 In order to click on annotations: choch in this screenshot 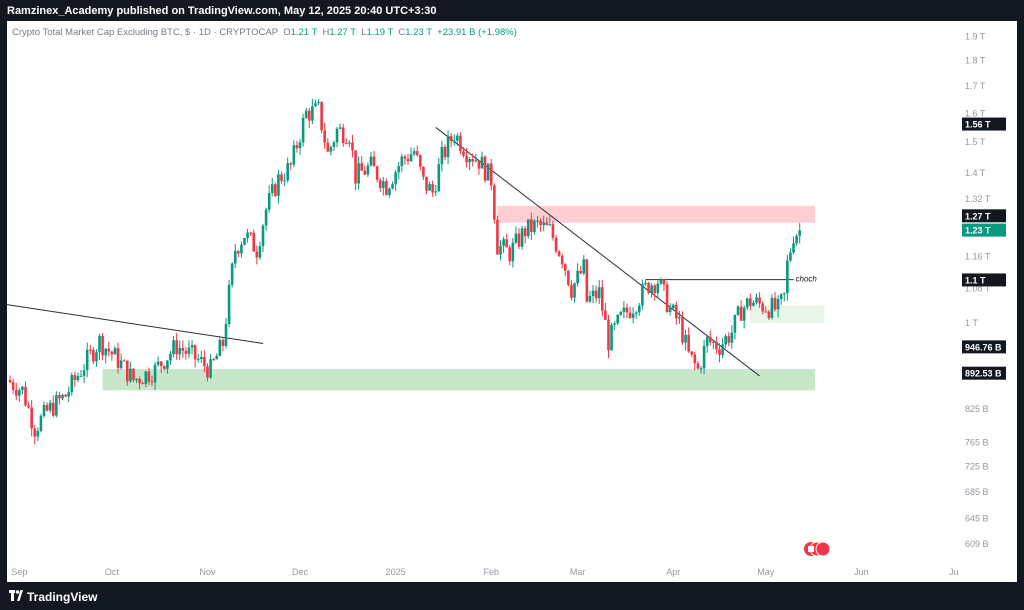, I will do `click(807, 278)`.